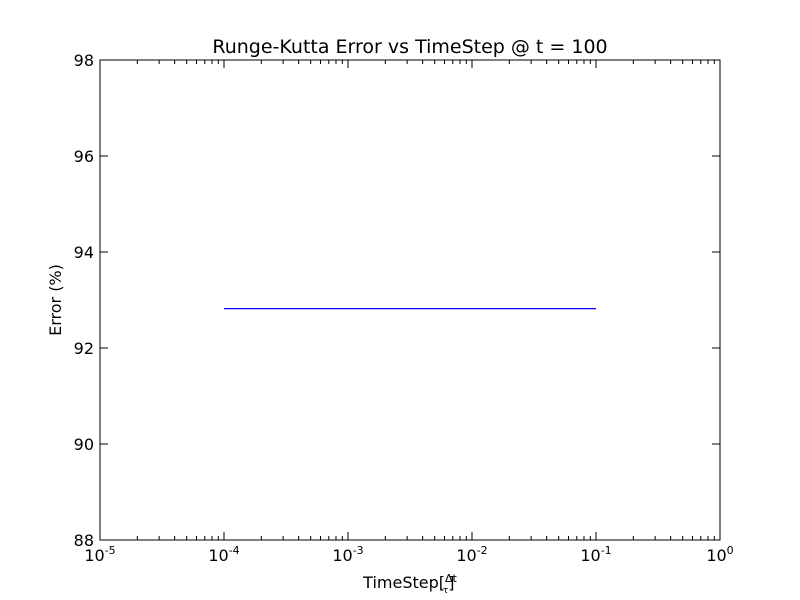 This screenshot has width=800, height=600. I want to click on x-axis-label: TimeStep[Δt τ], so click(409, 584).